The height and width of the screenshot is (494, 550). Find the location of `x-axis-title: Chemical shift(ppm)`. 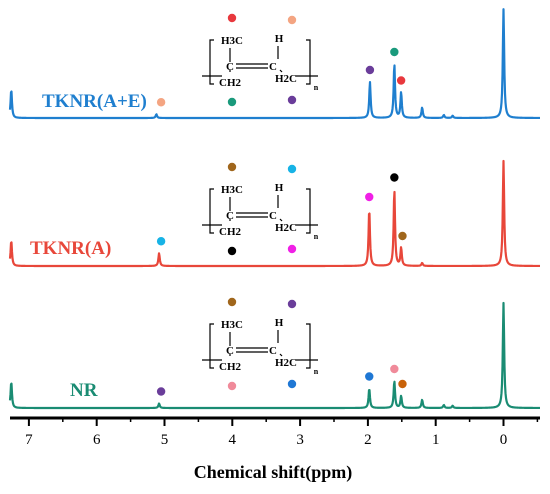

x-axis-title: Chemical shift(ppm) is located at coordinates (273, 472).